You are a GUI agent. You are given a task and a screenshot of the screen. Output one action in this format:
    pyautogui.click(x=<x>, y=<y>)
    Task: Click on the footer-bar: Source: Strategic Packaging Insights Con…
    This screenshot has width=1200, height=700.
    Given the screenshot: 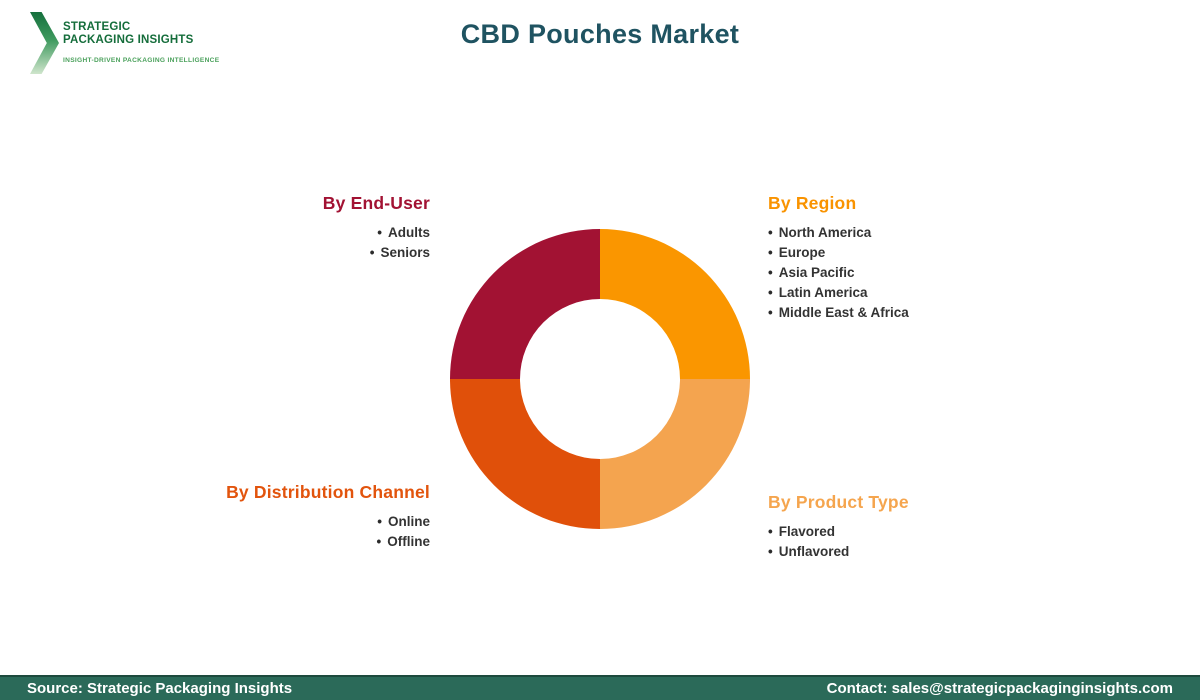 What is the action you would take?
    pyautogui.click(x=600, y=687)
    